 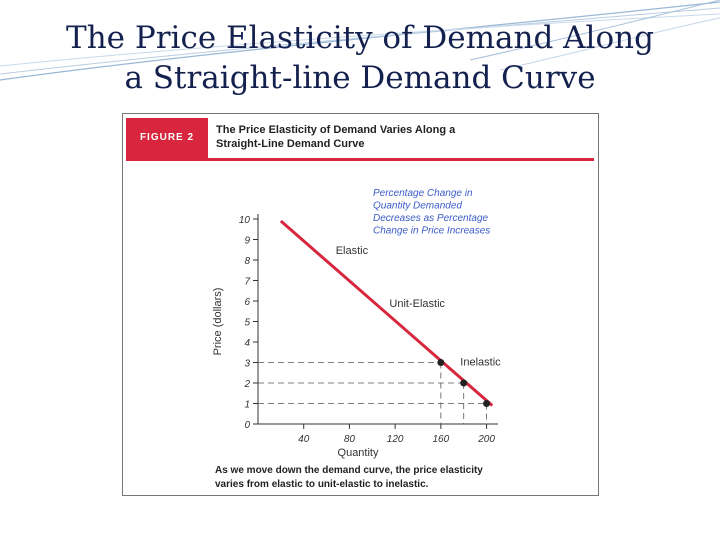 What do you see at coordinates (245, 220) in the screenshot?
I see `y-tick-label: 10` at bounding box center [245, 220].